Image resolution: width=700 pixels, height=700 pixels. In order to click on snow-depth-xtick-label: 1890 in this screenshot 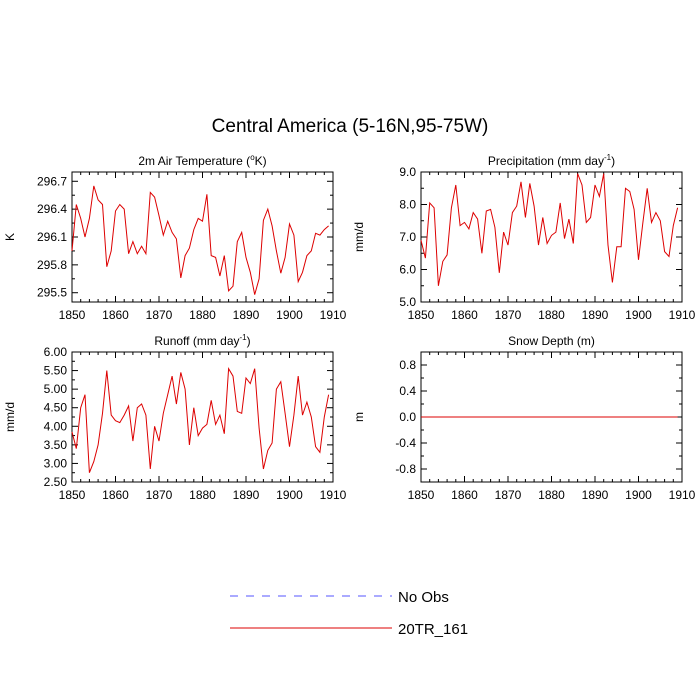, I will do `click(595, 495)`.